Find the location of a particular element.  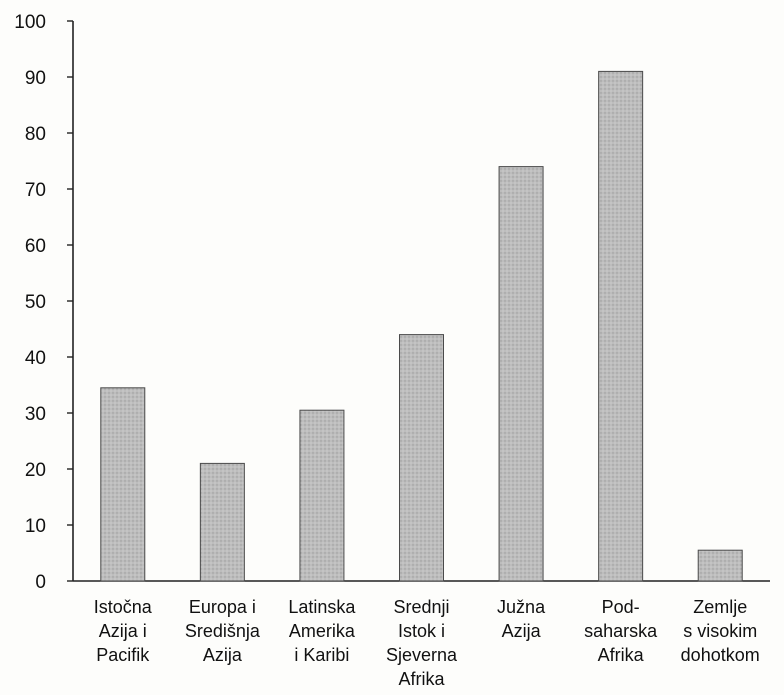

x-category-label-line: Istočna is located at coordinates (123, 607).